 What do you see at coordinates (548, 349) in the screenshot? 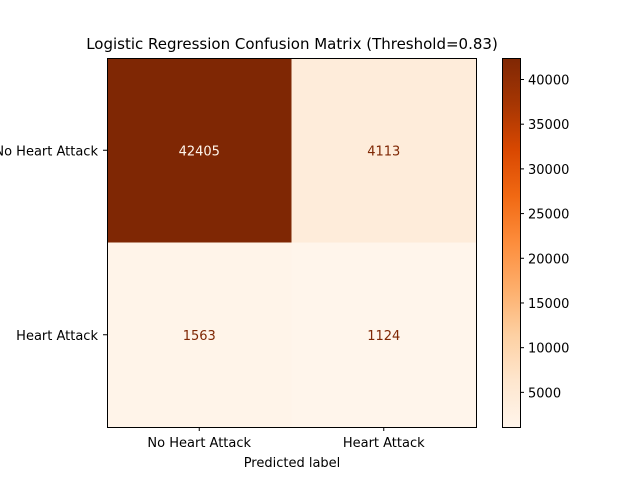
I see `colorbar-tick-label: 10000` at bounding box center [548, 349].